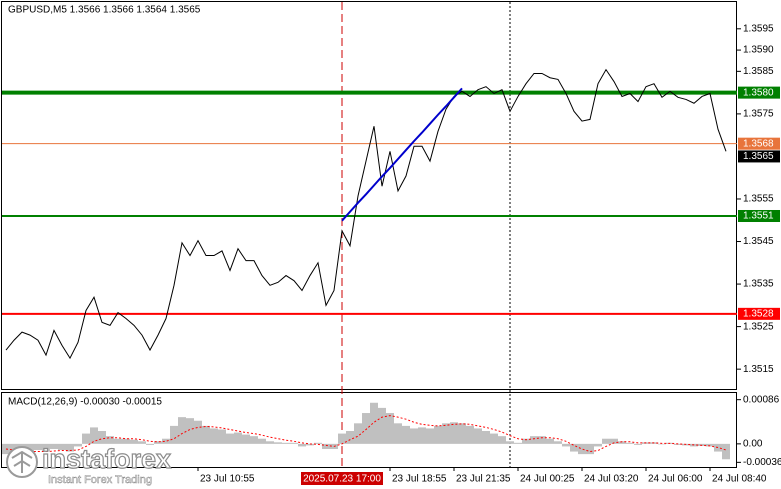 The image size is (781, 489). I want to click on macd-y-tick-label: 0.00086, so click(761, 399).